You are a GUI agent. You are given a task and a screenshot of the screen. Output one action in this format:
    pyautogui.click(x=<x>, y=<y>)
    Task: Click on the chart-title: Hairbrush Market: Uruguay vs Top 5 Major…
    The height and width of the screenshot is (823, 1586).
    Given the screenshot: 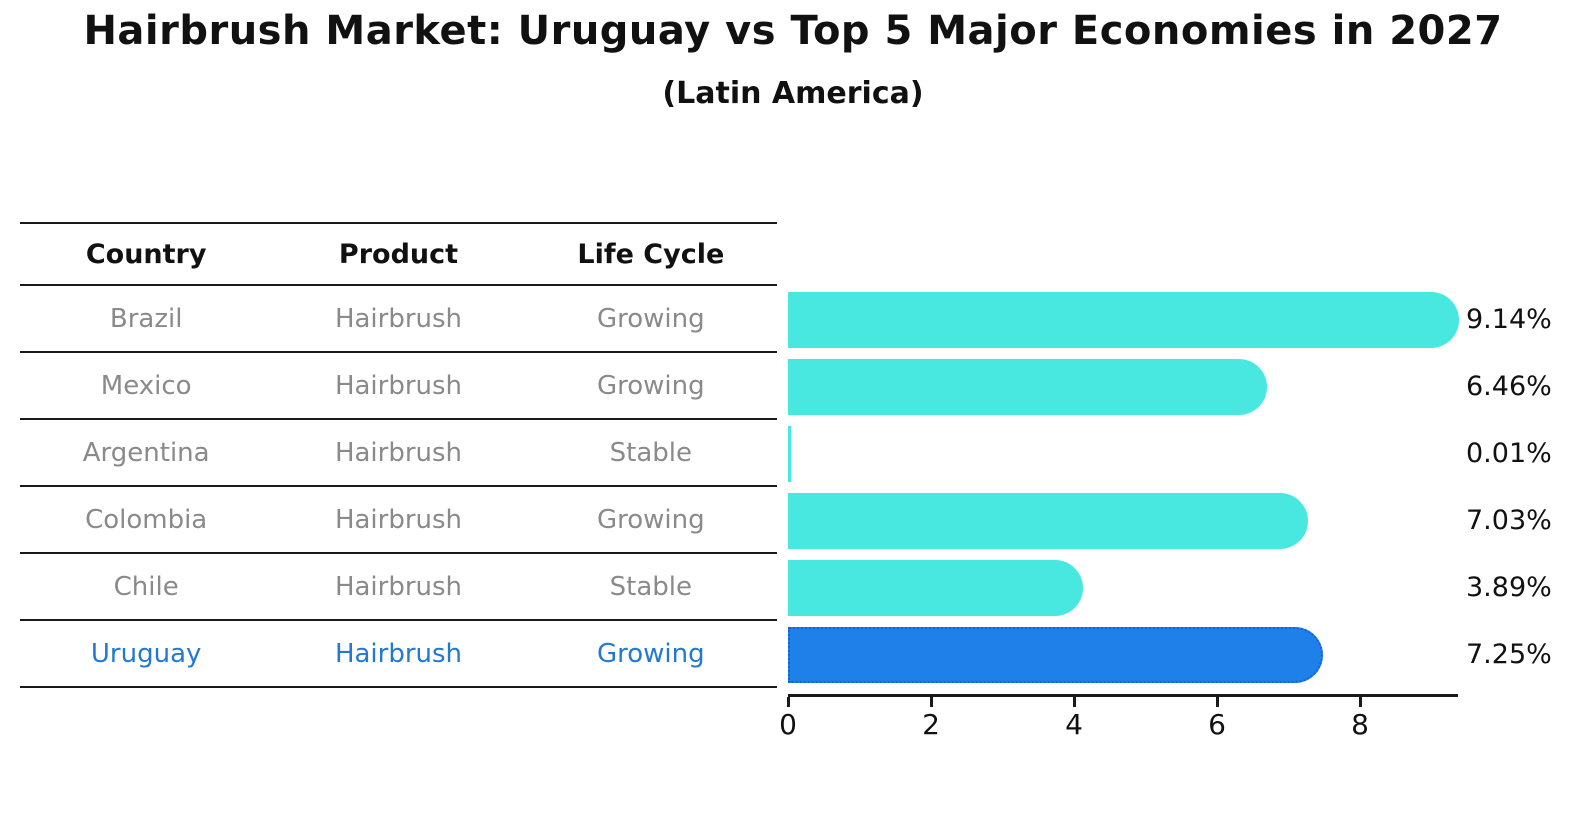 What is the action you would take?
    pyautogui.click(x=793, y=31)
    